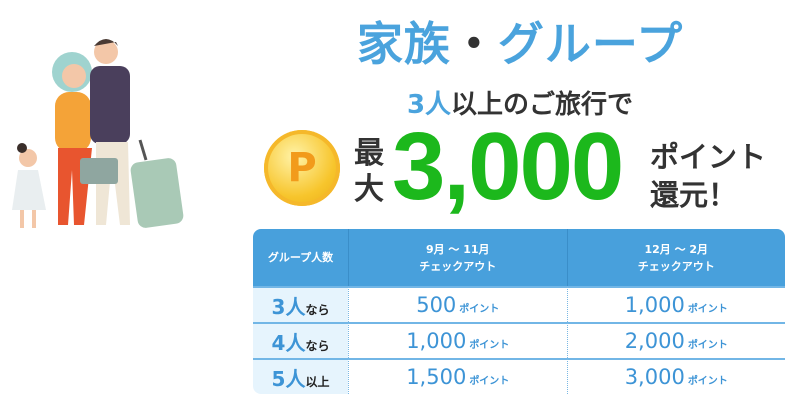 The width and height of the screenshot is (800, 406). Describe the element at coordinates (508, 166) in the screenshot. I see `max-points-amount: 3,000` at that location.